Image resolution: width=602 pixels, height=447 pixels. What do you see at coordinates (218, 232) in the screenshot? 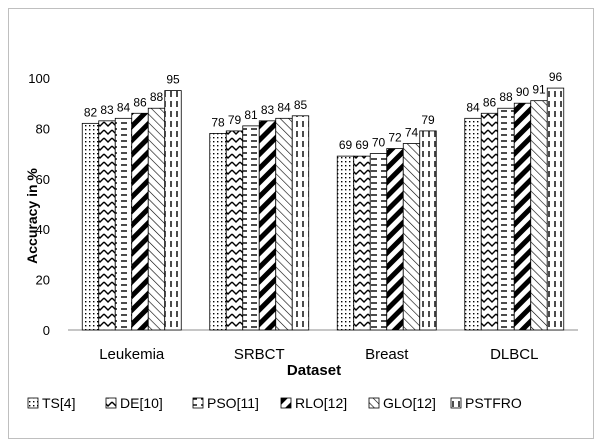
I see `bar-srbct-ts4` at bounding box center [218, 232].